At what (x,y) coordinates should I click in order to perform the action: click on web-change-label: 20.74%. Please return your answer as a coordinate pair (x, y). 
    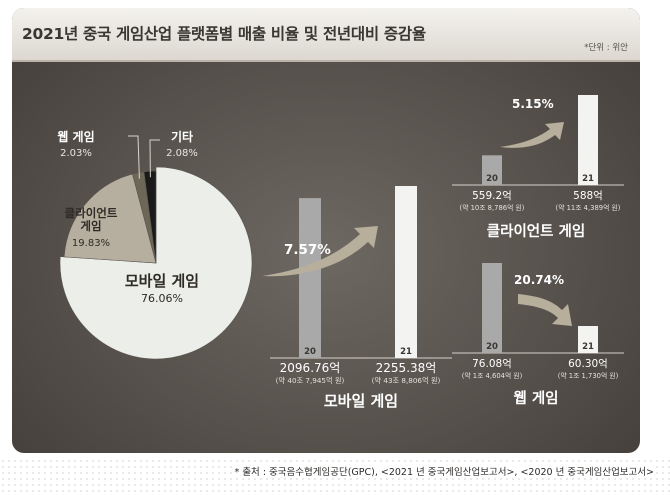
    Looking at the image, I should click on (539, 280).